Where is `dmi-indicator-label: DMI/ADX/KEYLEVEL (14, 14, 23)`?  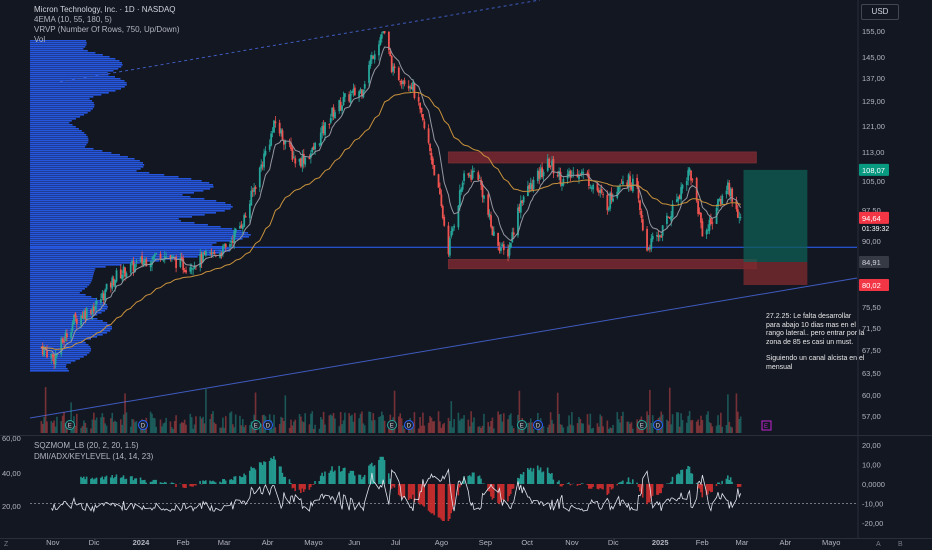
dmi-indicator-label: DMI/ADX/KEYLEVEL (14, 14, 23) is located at coordinates (94, 456).